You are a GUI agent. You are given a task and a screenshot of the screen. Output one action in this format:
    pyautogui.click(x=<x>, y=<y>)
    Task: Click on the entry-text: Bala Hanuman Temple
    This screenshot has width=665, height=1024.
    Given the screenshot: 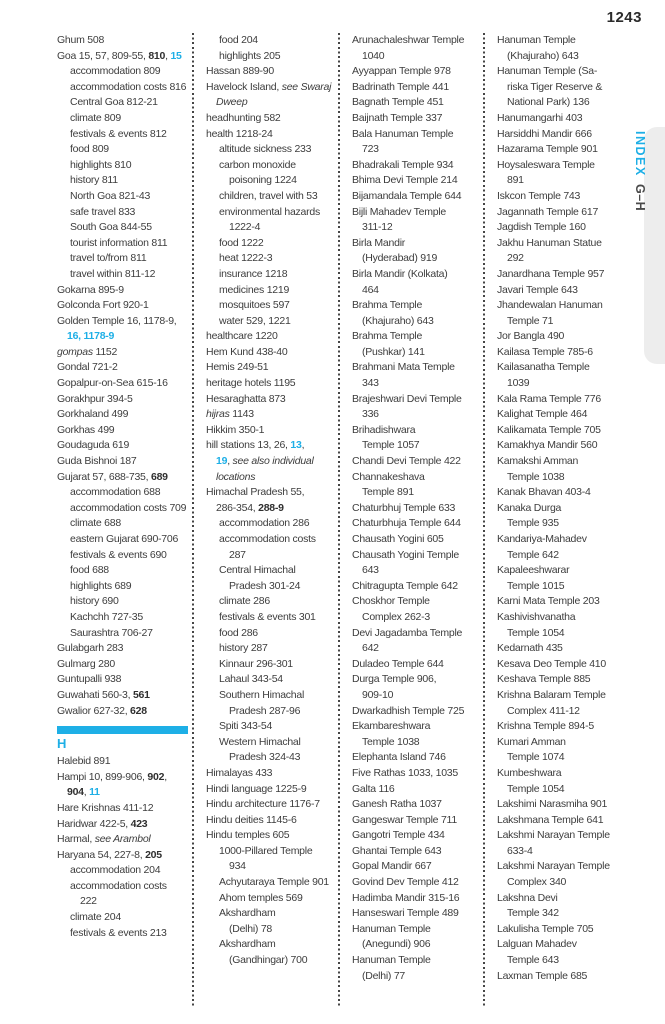 What is the action you would take?
    pyautogui.click(x=403, y=133)
    